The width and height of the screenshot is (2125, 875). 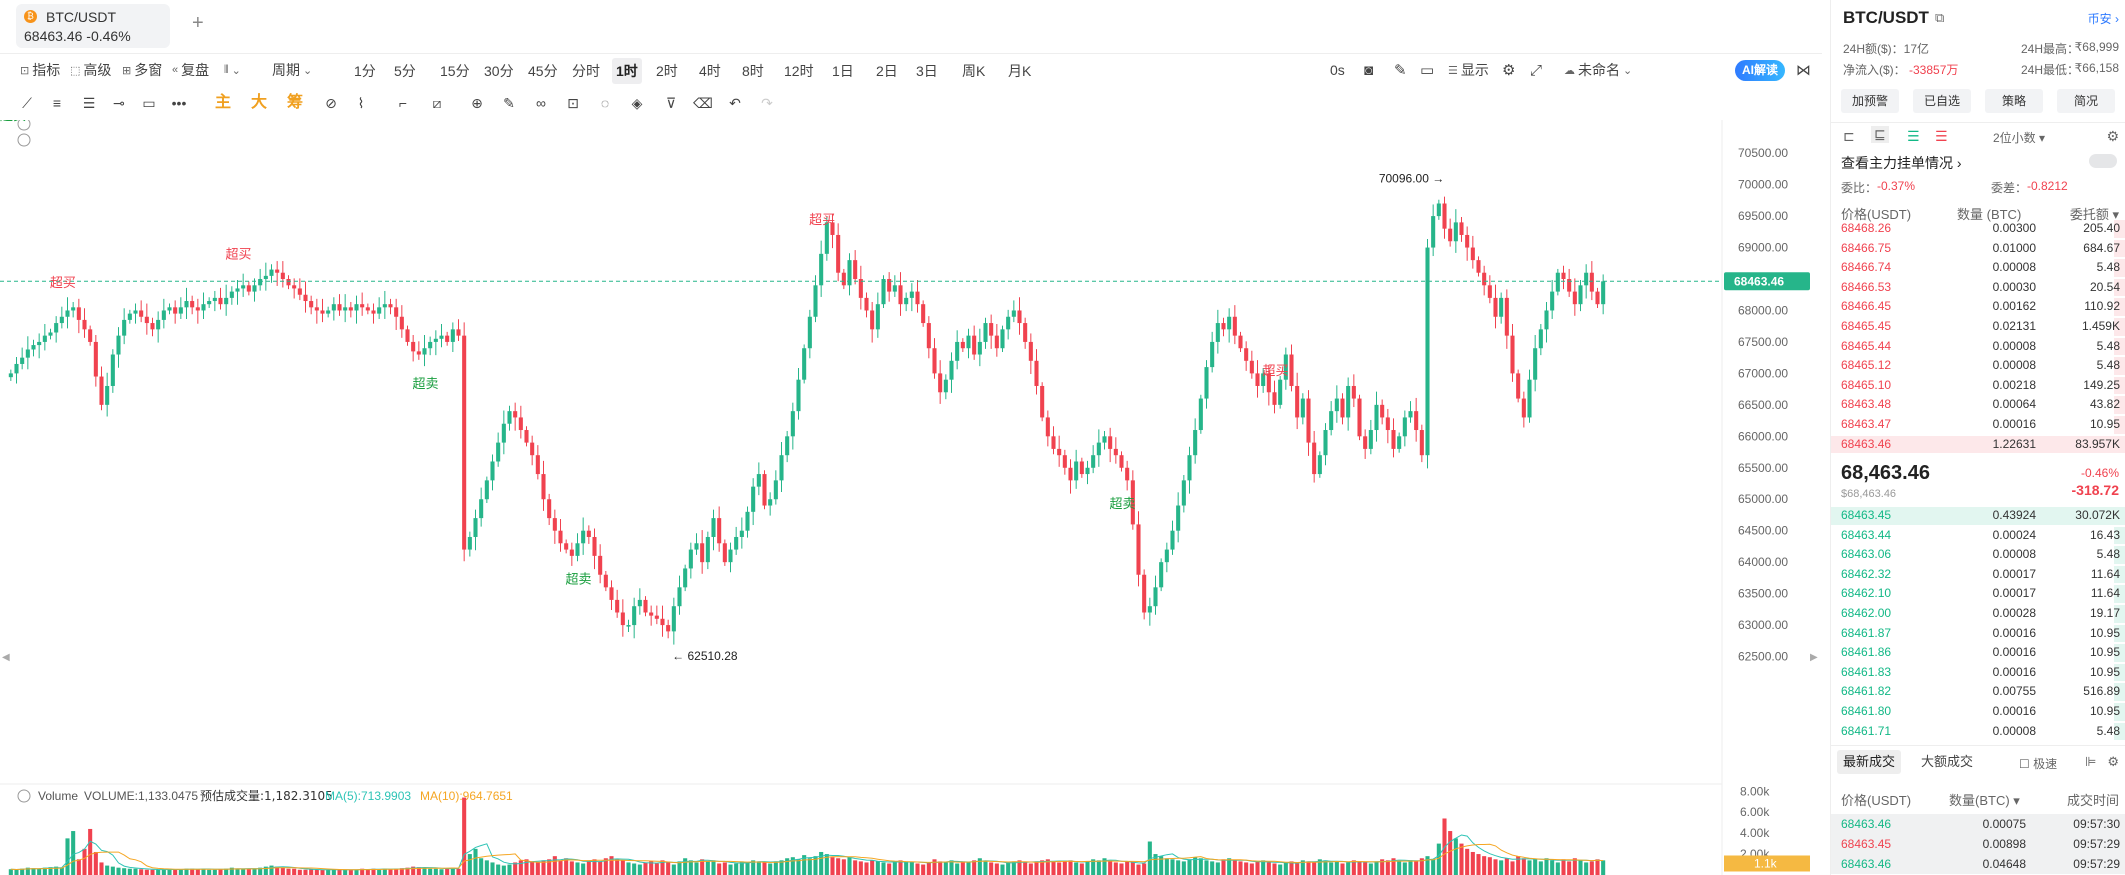 I want to click on tab-large-trades: 大额成交, so click(x=1947, y=761).